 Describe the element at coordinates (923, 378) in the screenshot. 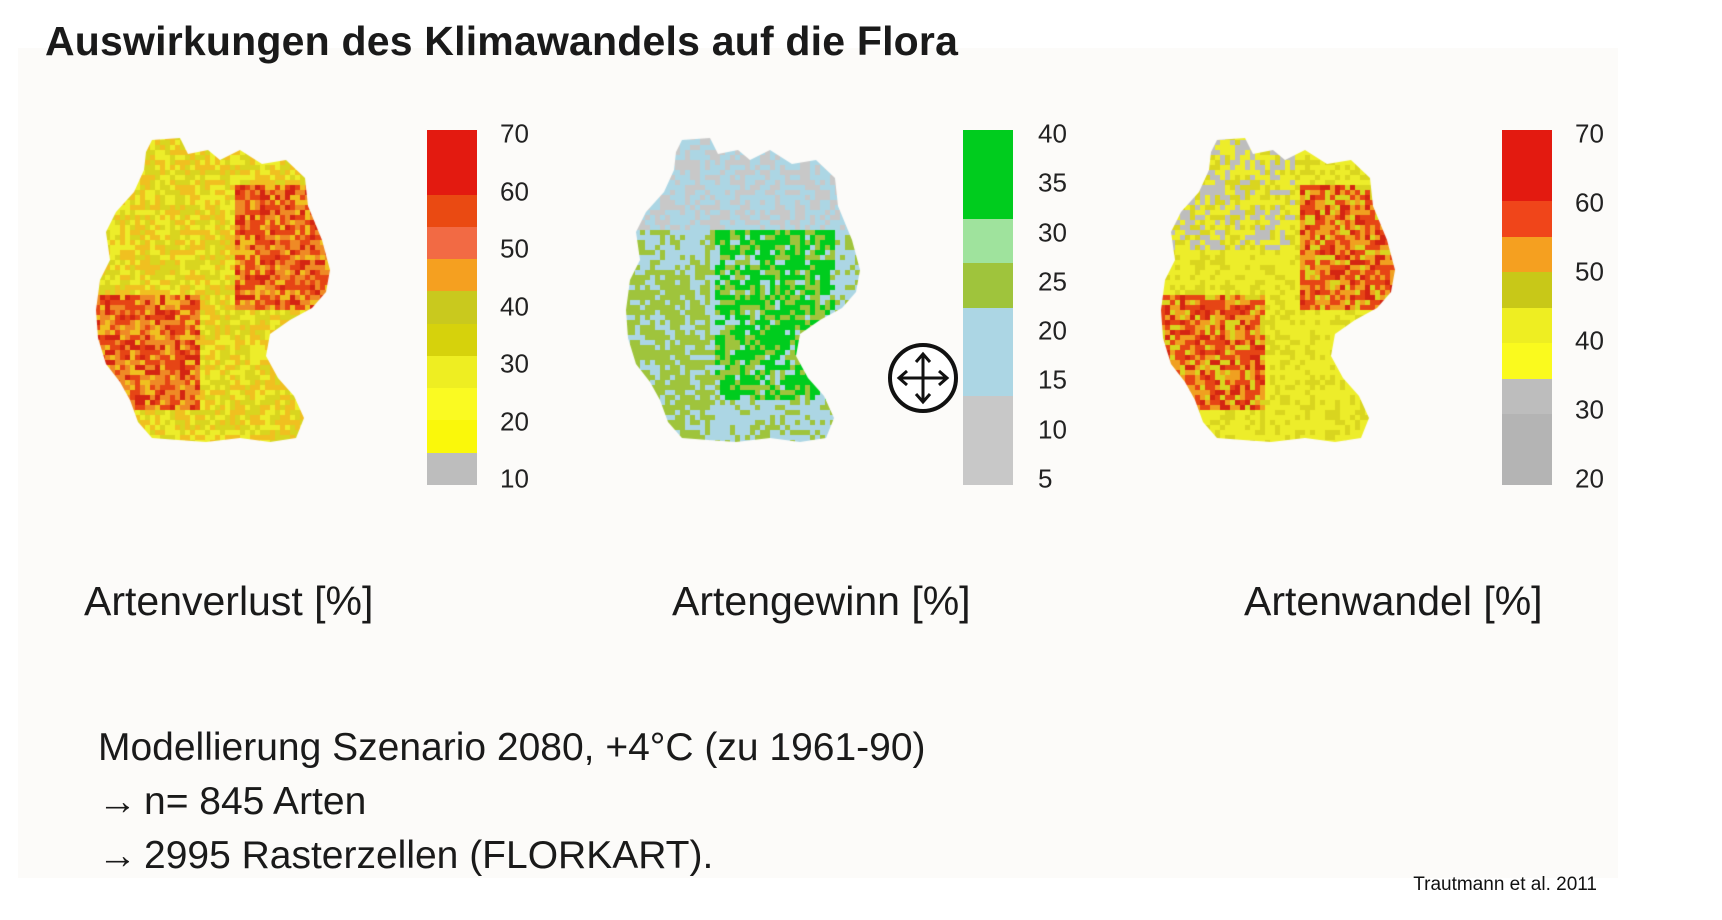

I see `move-cursor-icon` at that location.